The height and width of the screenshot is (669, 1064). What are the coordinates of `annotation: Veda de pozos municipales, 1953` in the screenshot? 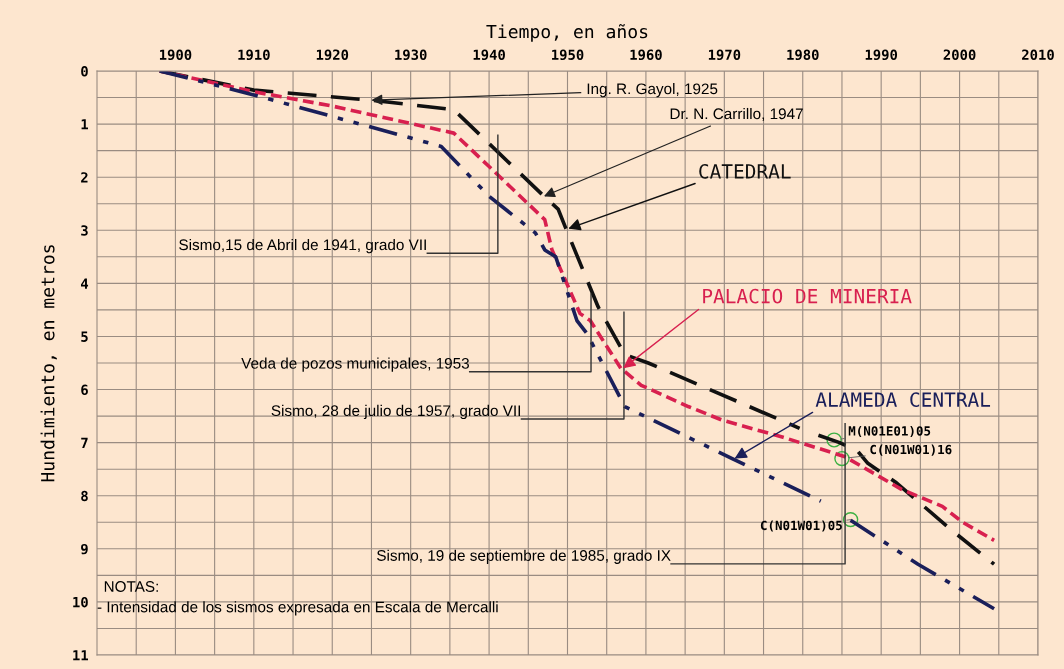 It's located at (355, 364).